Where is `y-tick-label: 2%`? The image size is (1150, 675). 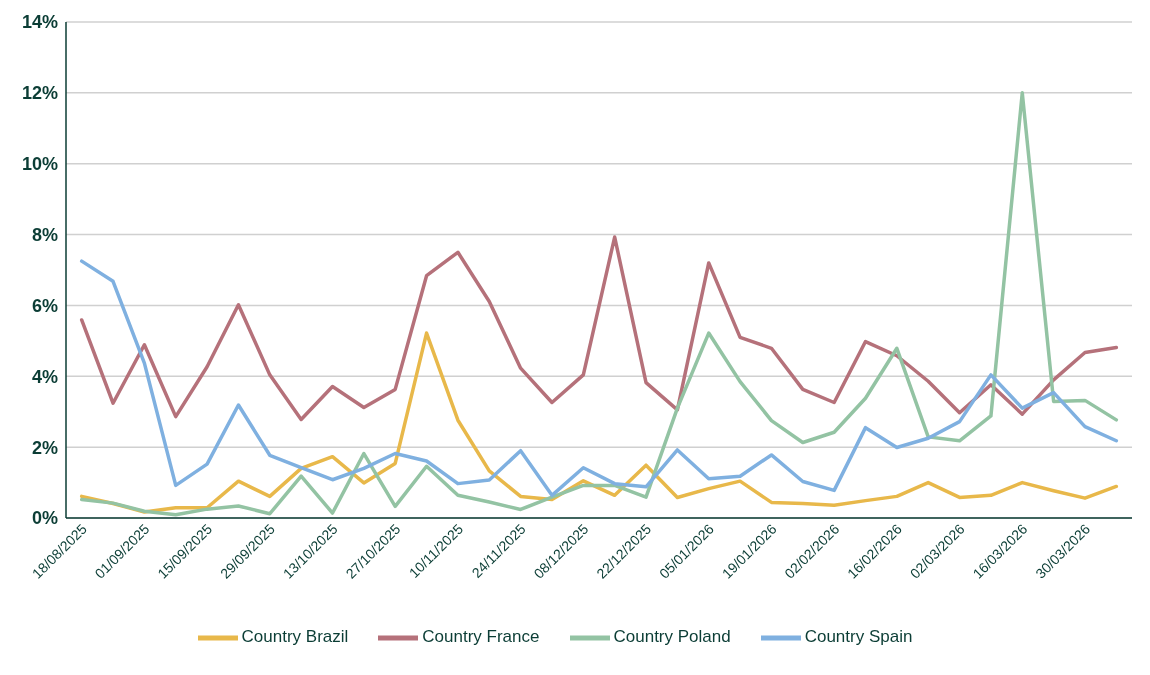
y-tick-label: 2% is located at coordinates (44, 447).